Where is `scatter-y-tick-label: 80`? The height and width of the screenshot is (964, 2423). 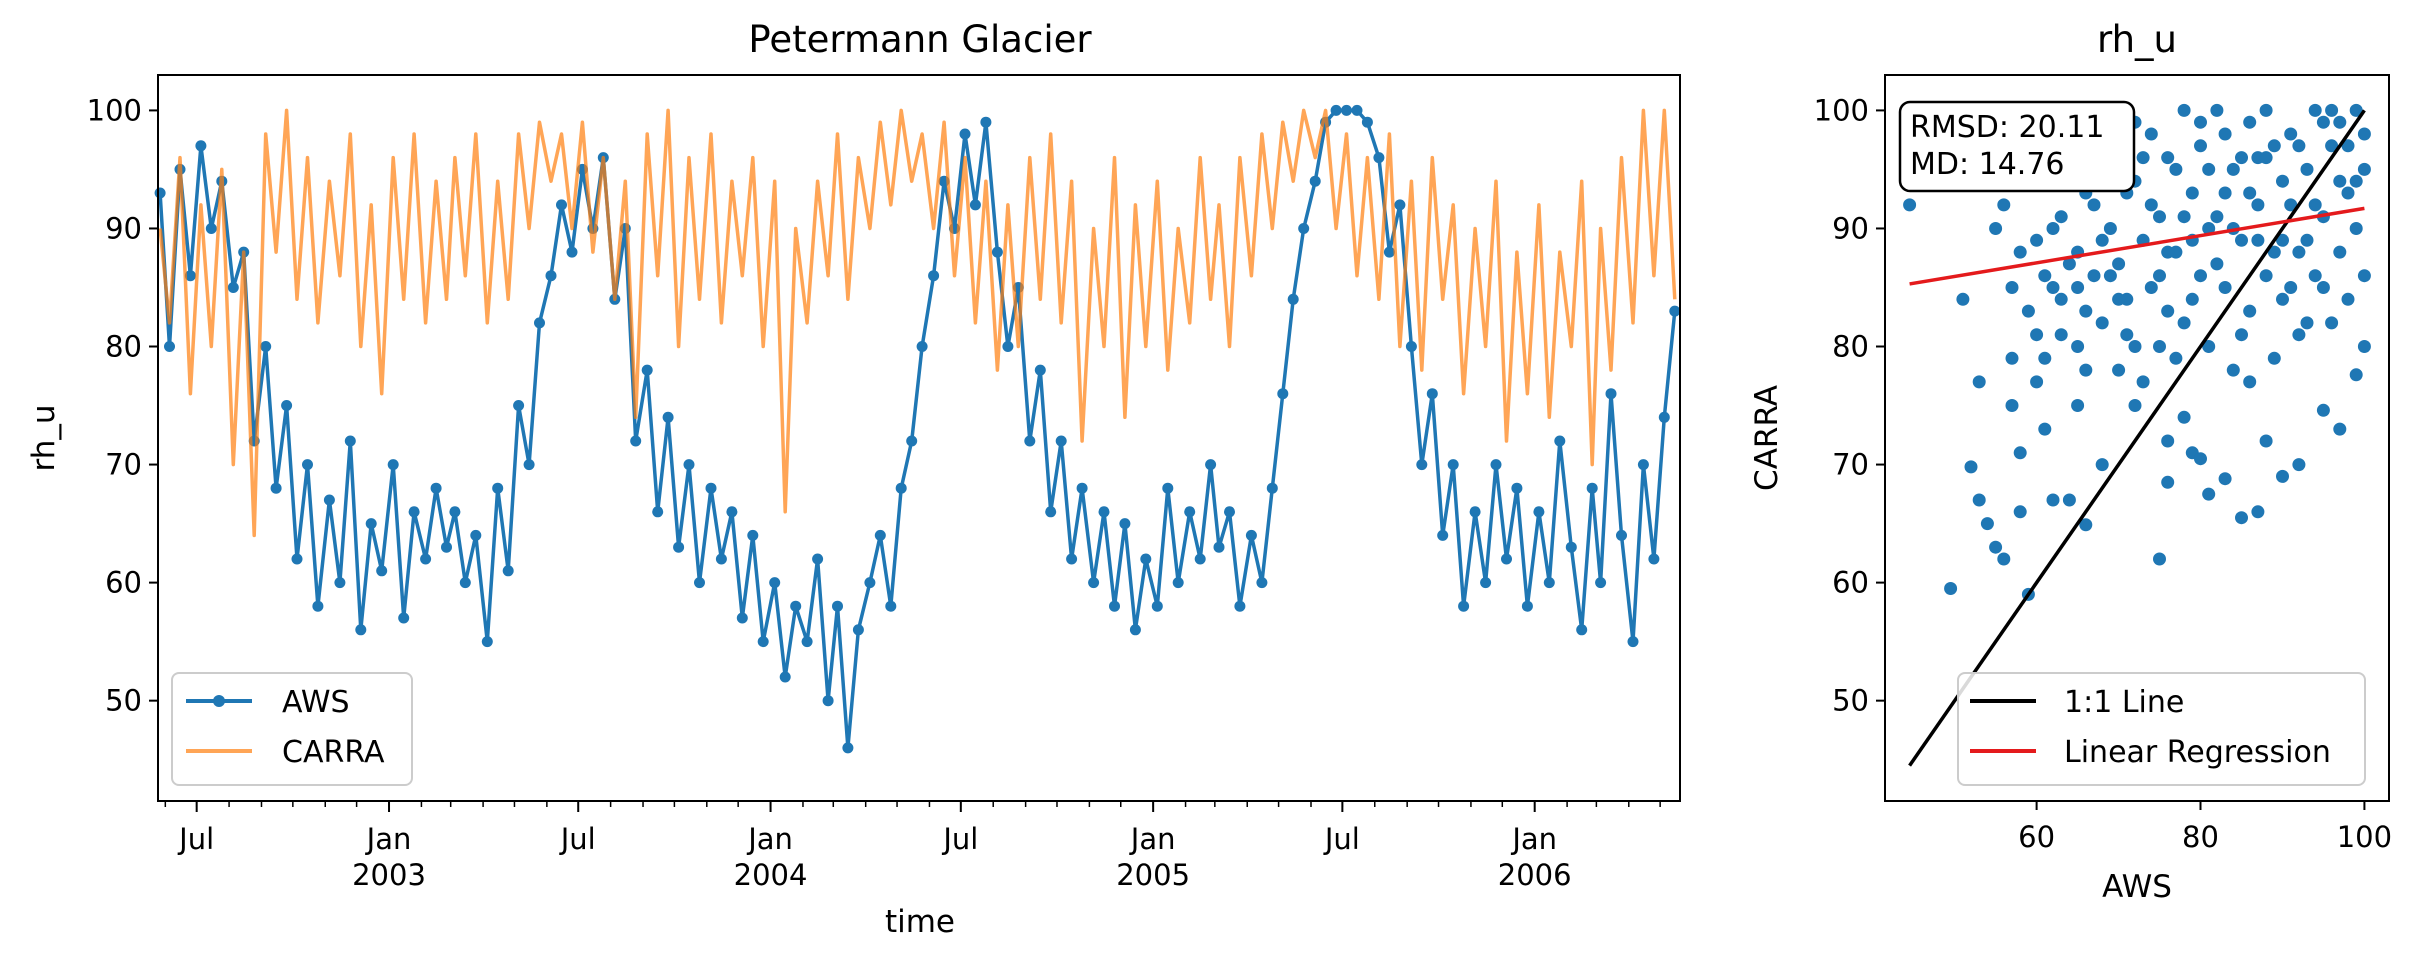
scatter-y-tick-label: 80 is located at coordinates (1850, 347).